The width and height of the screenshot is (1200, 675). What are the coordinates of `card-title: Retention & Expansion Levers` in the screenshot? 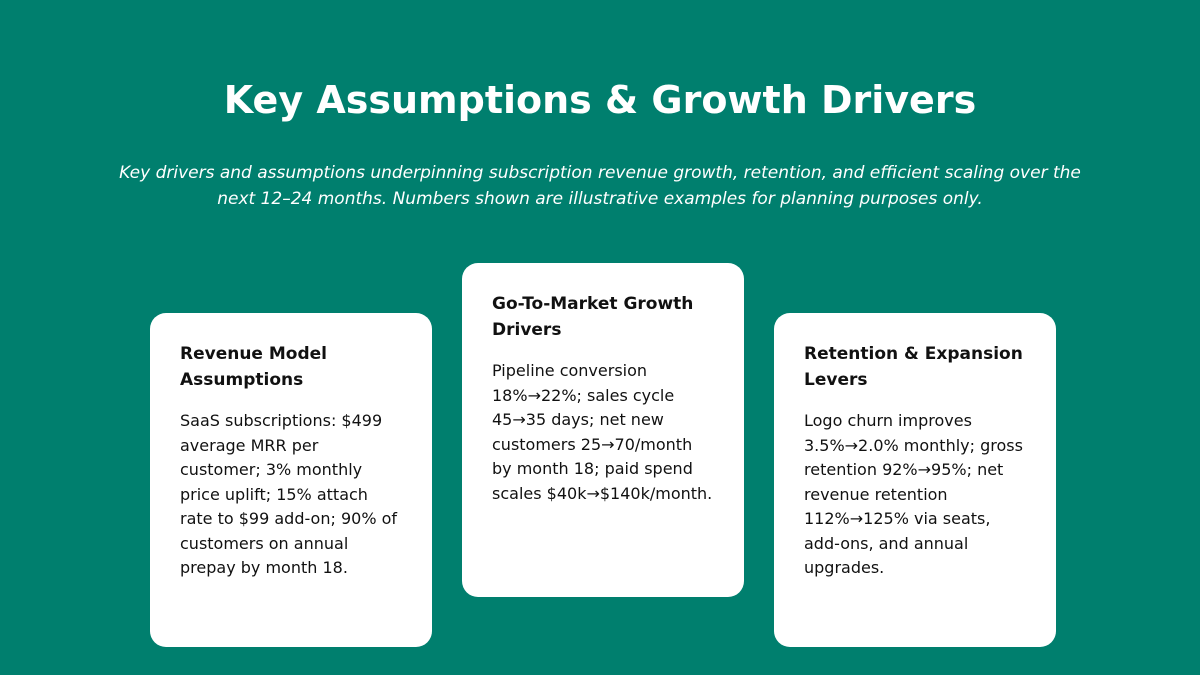 It's located at (913, 367).